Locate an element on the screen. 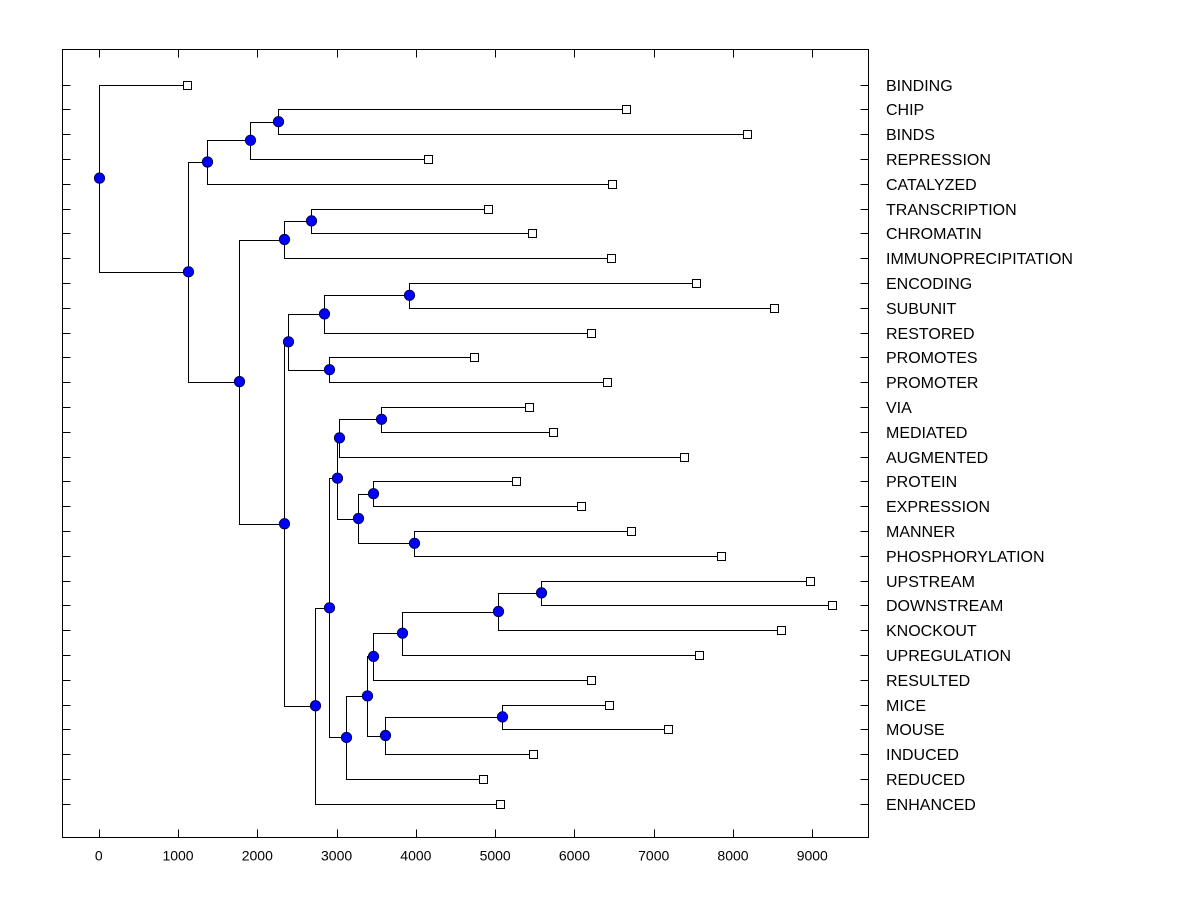 The image size is (1200, 900). leaf-label: BINDING is located at coordinates (919, 86).